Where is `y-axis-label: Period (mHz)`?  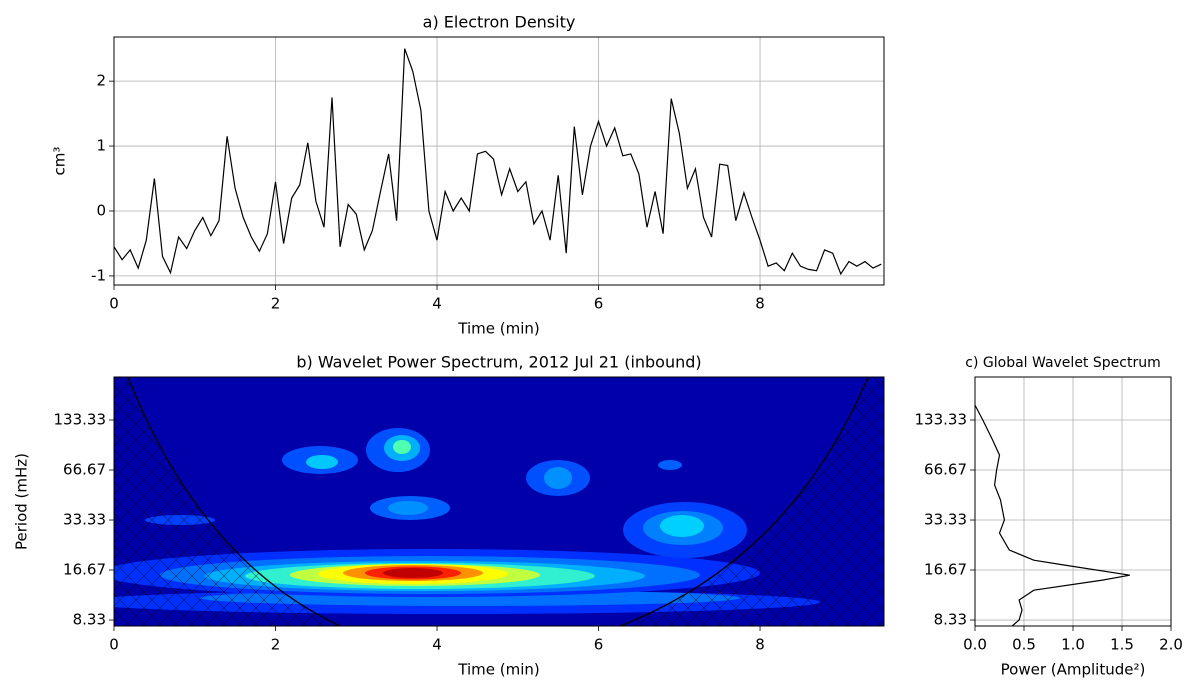 y-axis-label: Period (mHz) is located at coordinates (22, 501).